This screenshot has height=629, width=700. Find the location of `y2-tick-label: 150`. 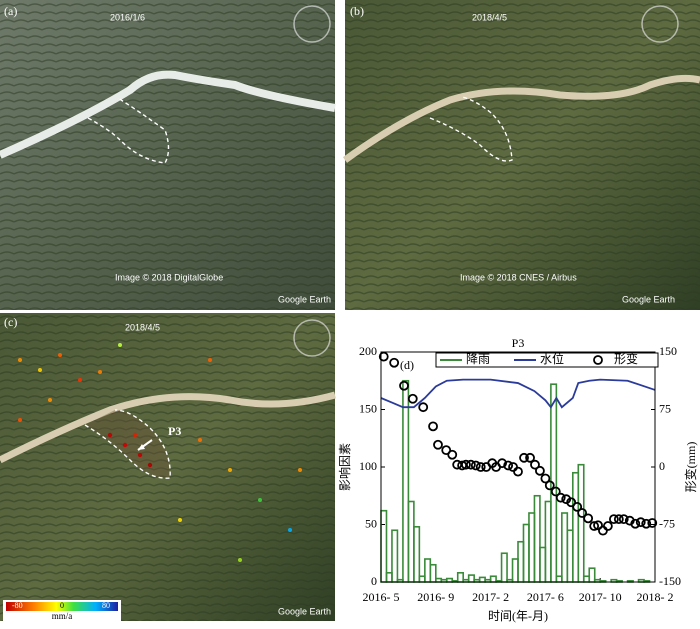

y2-tick-label: 150 is located at coordinates (668, 351).